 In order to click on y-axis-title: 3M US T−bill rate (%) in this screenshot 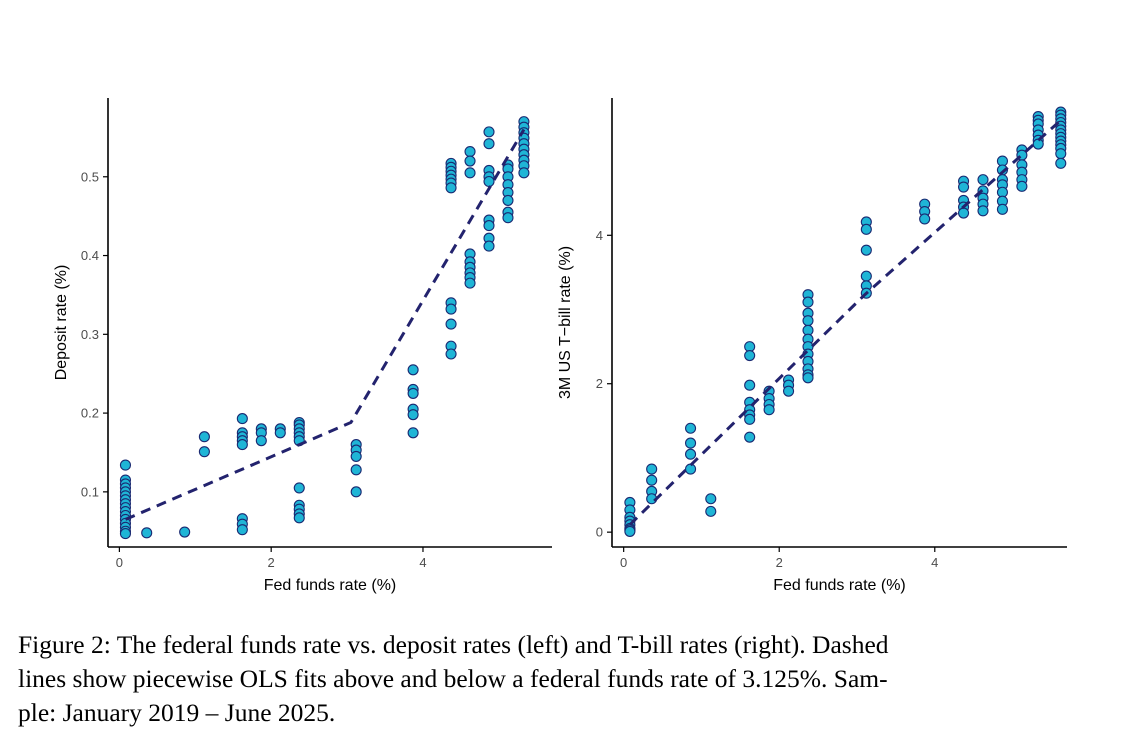, I will do `click(565, 322)`.